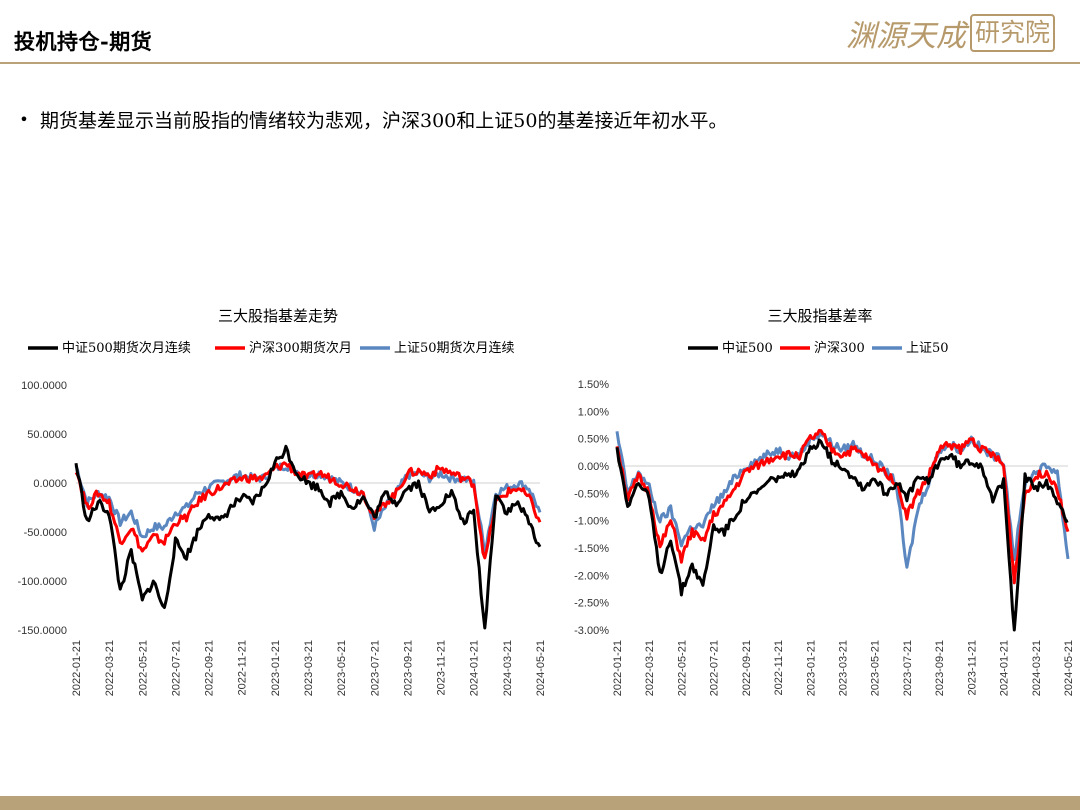 The height and width of the screenshot is (810, 1080). What do you see at coordinates (83, 41) in the screenshot?
I see `page-title: 投机持仓-期货` at bounding box center [83, 41].